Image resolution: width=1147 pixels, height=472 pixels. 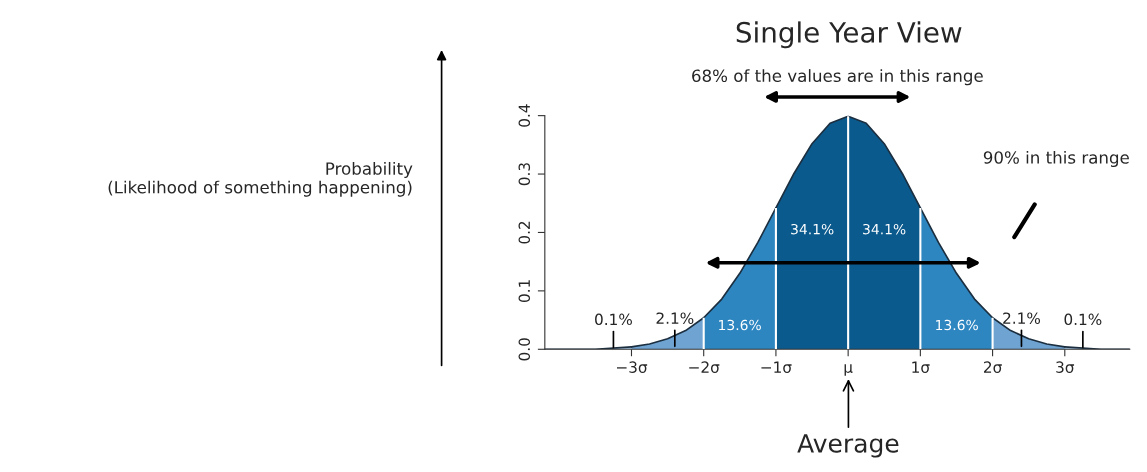 What do you see at coordinates (524, 115) in the screenshot?
I see `y-tick-label: 0.4` at bounding box center [524, 115].